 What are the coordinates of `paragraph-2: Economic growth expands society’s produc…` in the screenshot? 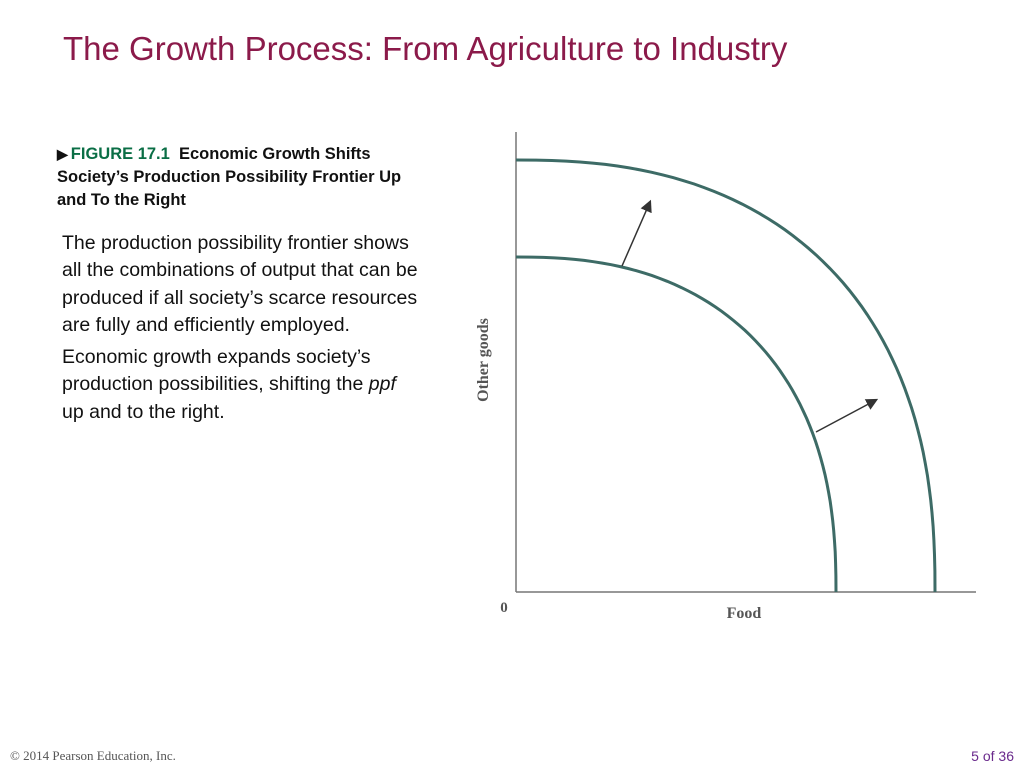 It's located at (242, 385).